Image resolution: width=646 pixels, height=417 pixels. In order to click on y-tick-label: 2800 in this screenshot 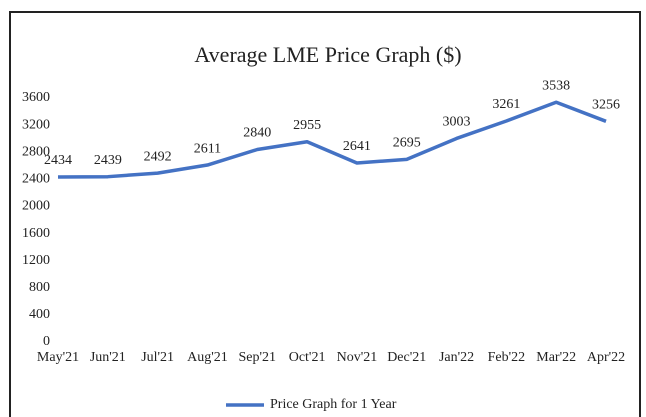, I will do `click(36, 151)`.